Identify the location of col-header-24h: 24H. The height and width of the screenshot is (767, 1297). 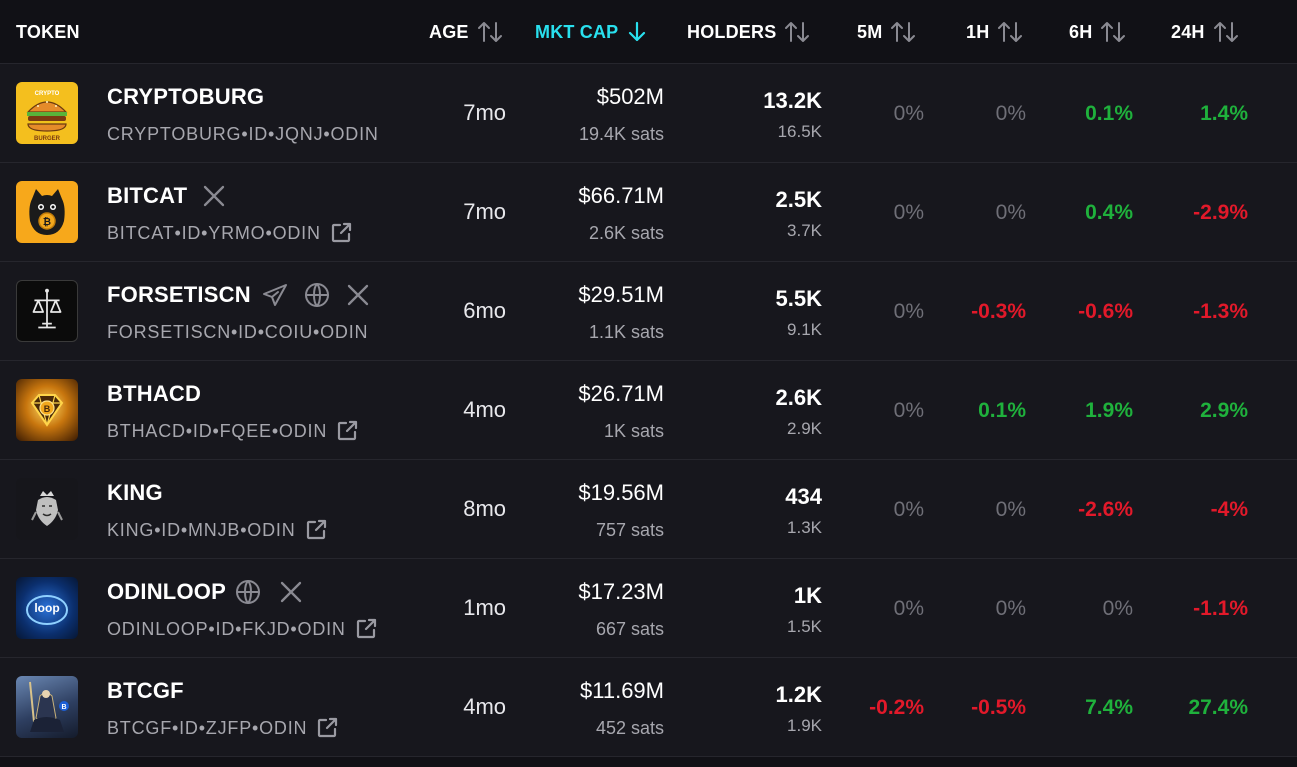
(1205, 32).